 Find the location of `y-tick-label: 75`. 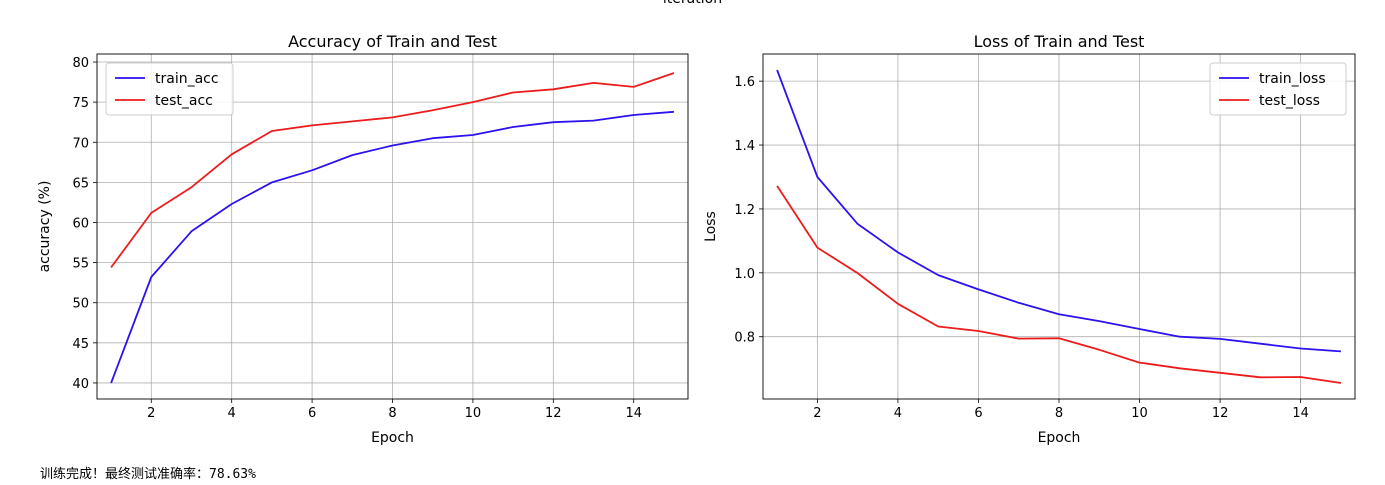

y-tick-label: 75 is located at coordinates (80, 103).